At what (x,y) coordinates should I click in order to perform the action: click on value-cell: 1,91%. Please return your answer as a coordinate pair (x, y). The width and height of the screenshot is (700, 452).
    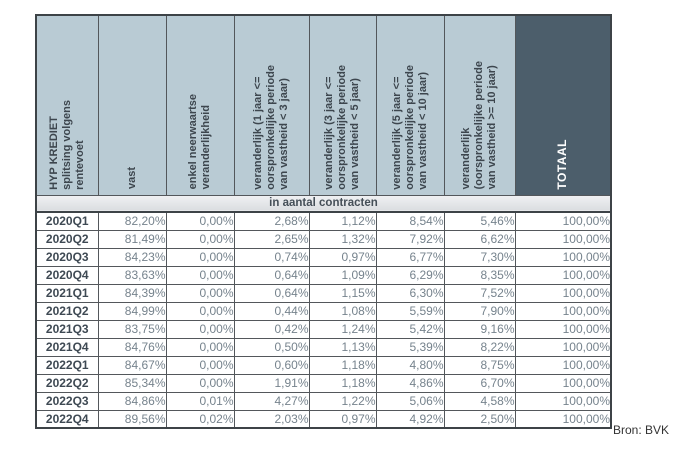
    Looking at the image, I should click on (271, 383).